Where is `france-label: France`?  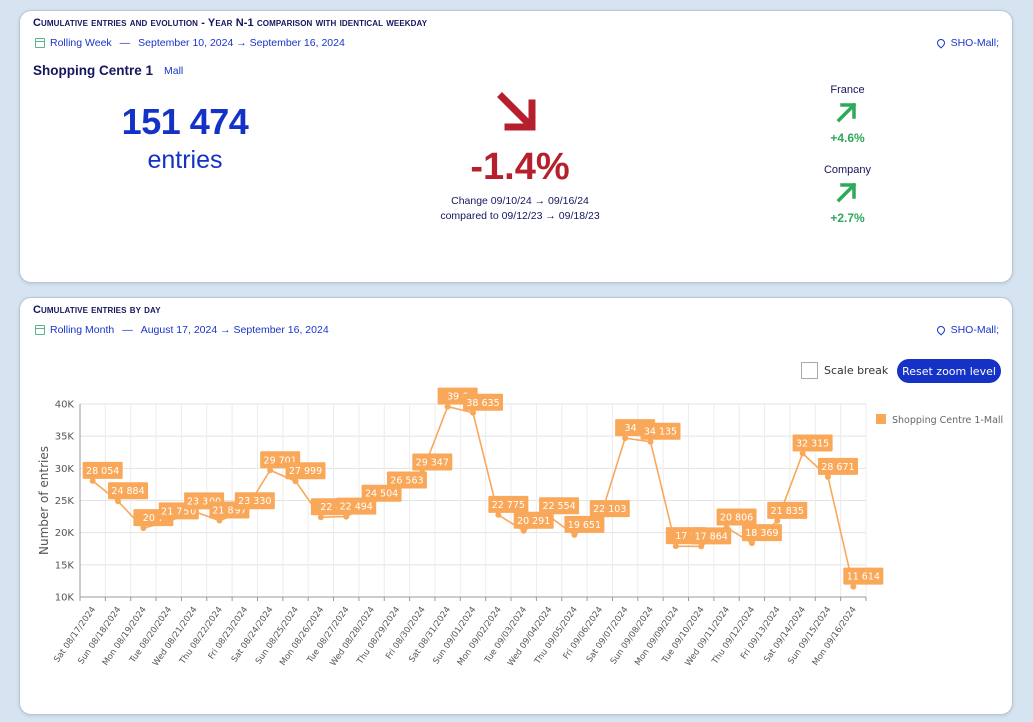
france-label: France is located at coordinates (847, 90).